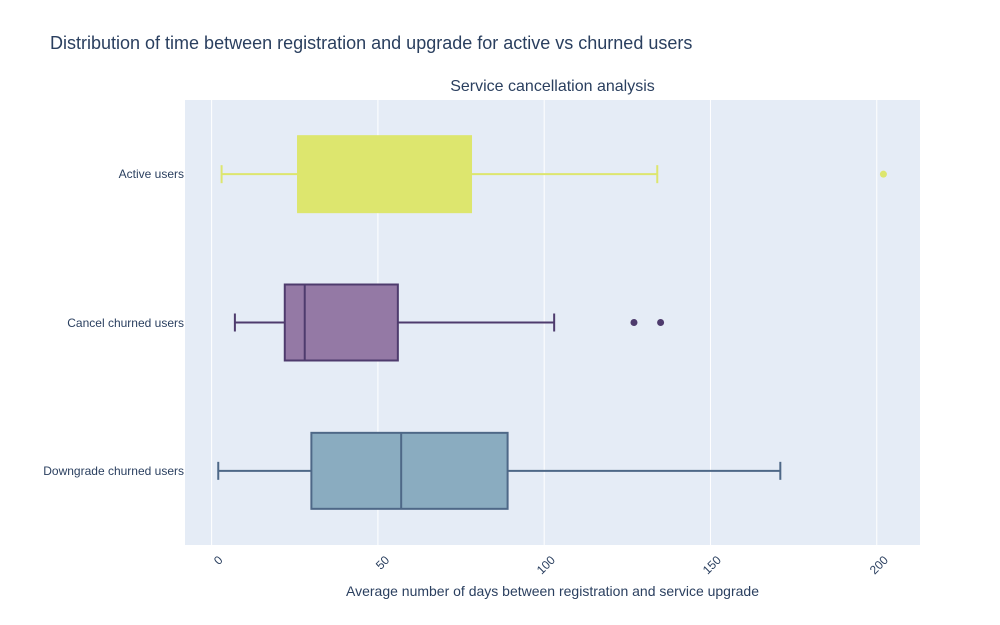 This screenshot has height=625, width=1000. Describe the element at coordinates (113, 470) in the screenshot. I see `y-tick-label: Downgrade churned users` at that location.